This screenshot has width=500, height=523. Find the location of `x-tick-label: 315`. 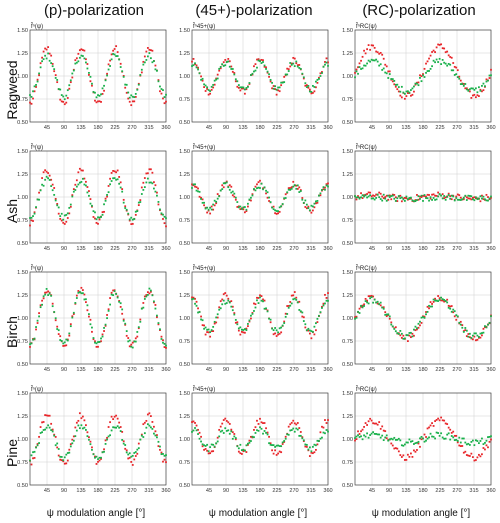

x-tick-label: 315 is located at coordinates (310, 370).